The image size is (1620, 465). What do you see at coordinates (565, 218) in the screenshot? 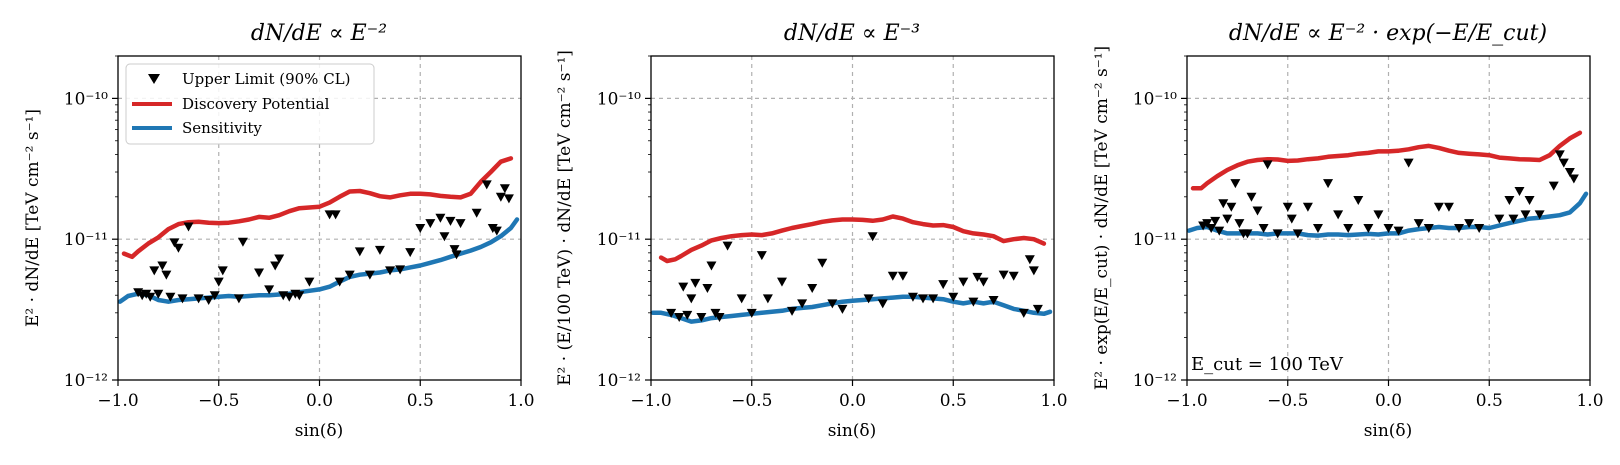
I see `panel-2-ylabel: E² · (E/100 TeV) · dN/dE [TeV cm⁻² s⁻¹]` at bounding box center [565, 218].